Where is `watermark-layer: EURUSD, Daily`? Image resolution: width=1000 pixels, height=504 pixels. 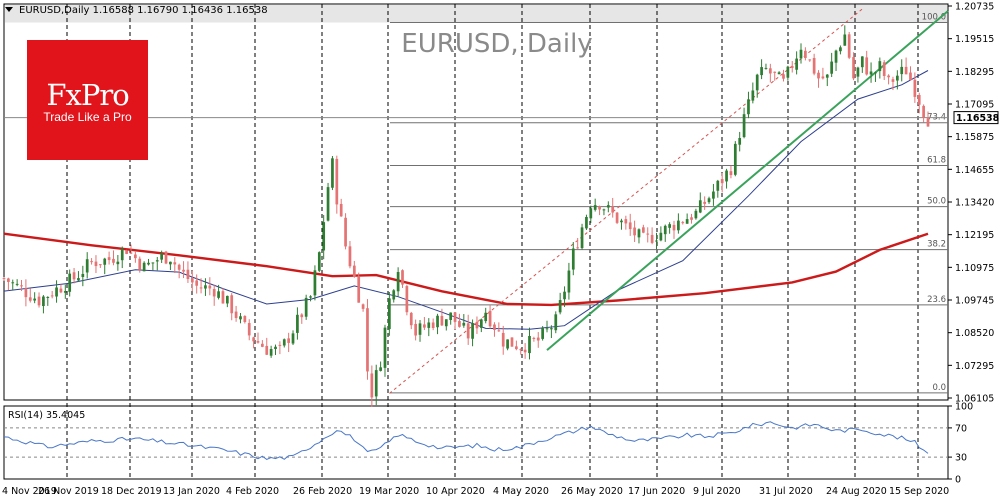
watermark-layer: EURUSD, Daily is located at coordinates (496, 44).